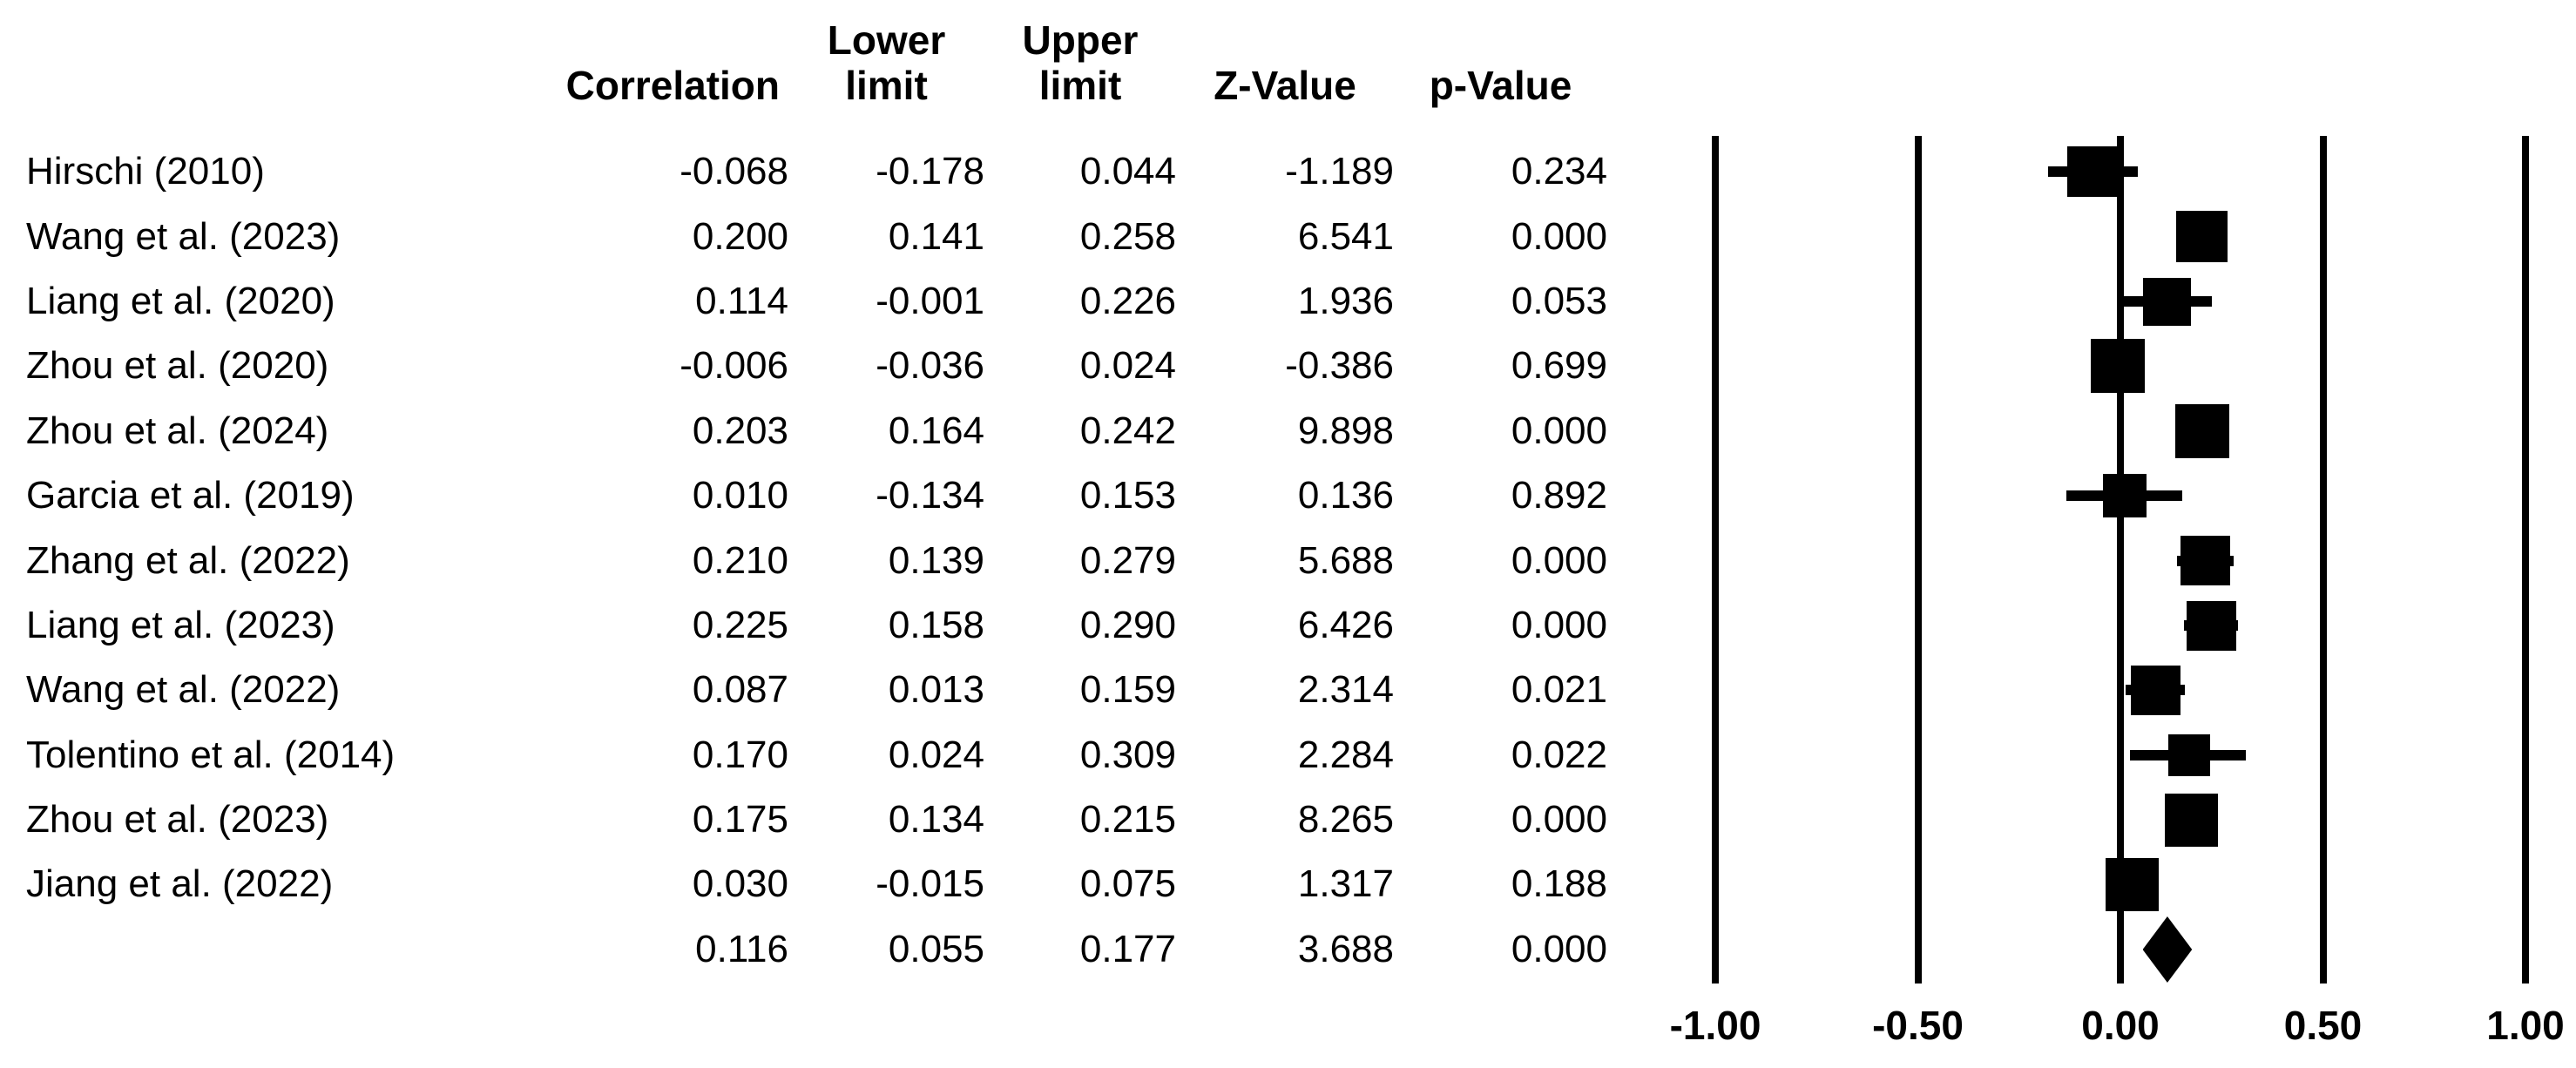  What do you see at coordinates (1127, 560) in the screenshot?
I see `upper-limit-cell: 0.279` at bounding box center [1127, 560].